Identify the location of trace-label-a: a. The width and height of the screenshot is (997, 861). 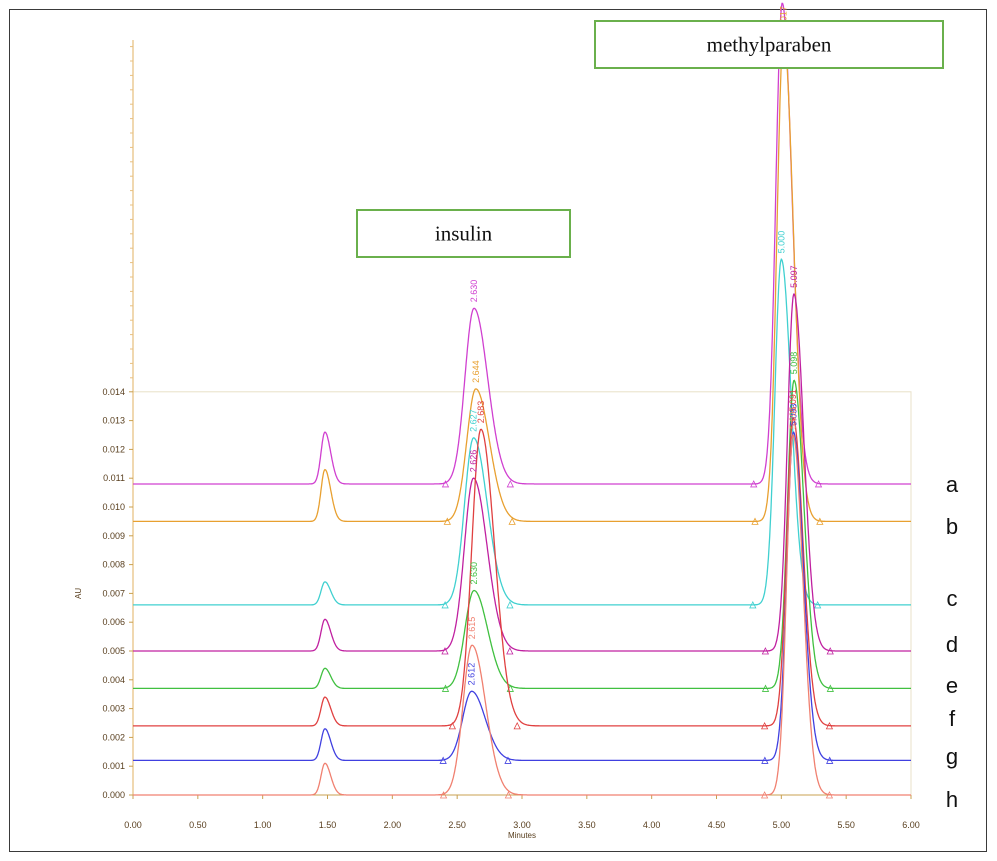
(952, 484).